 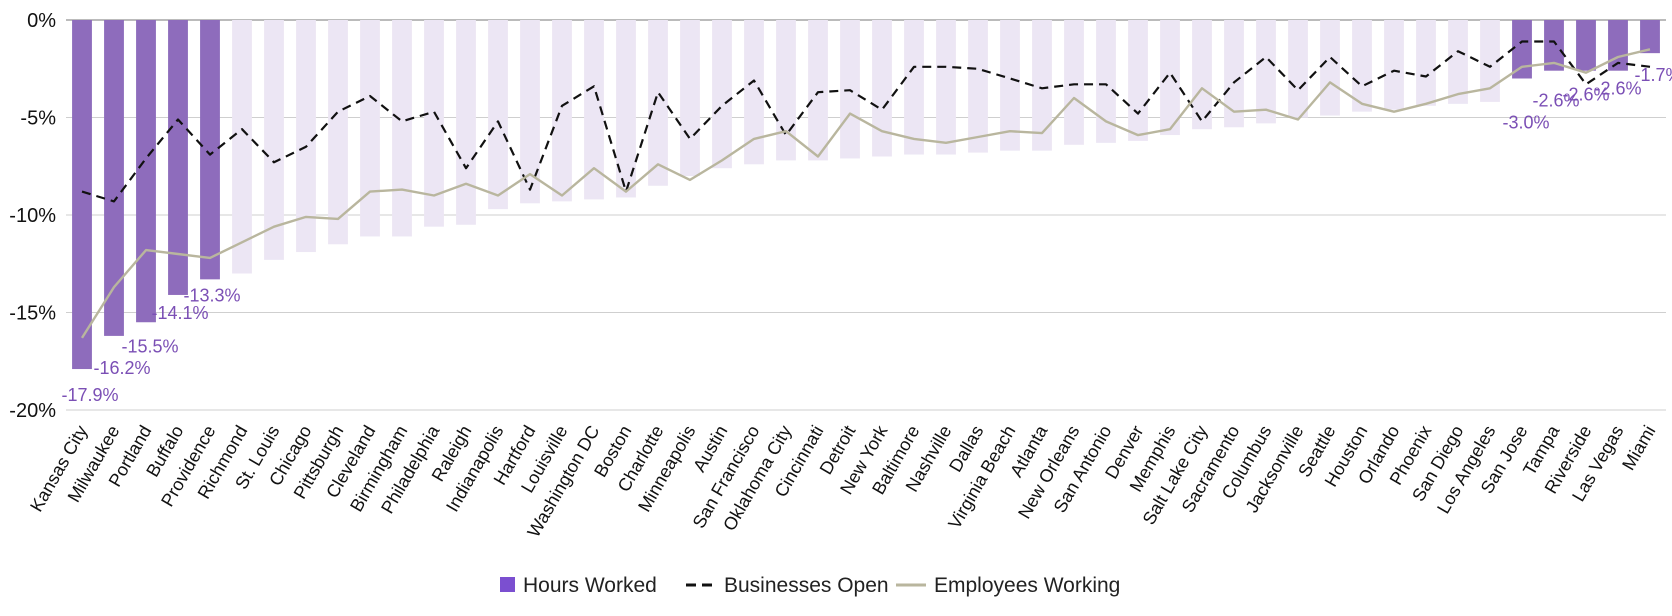 What do you see at coordinates (32, 314) in the screenshot?
I see `y-tick-label: -15%` at bounding box center [32, 314].